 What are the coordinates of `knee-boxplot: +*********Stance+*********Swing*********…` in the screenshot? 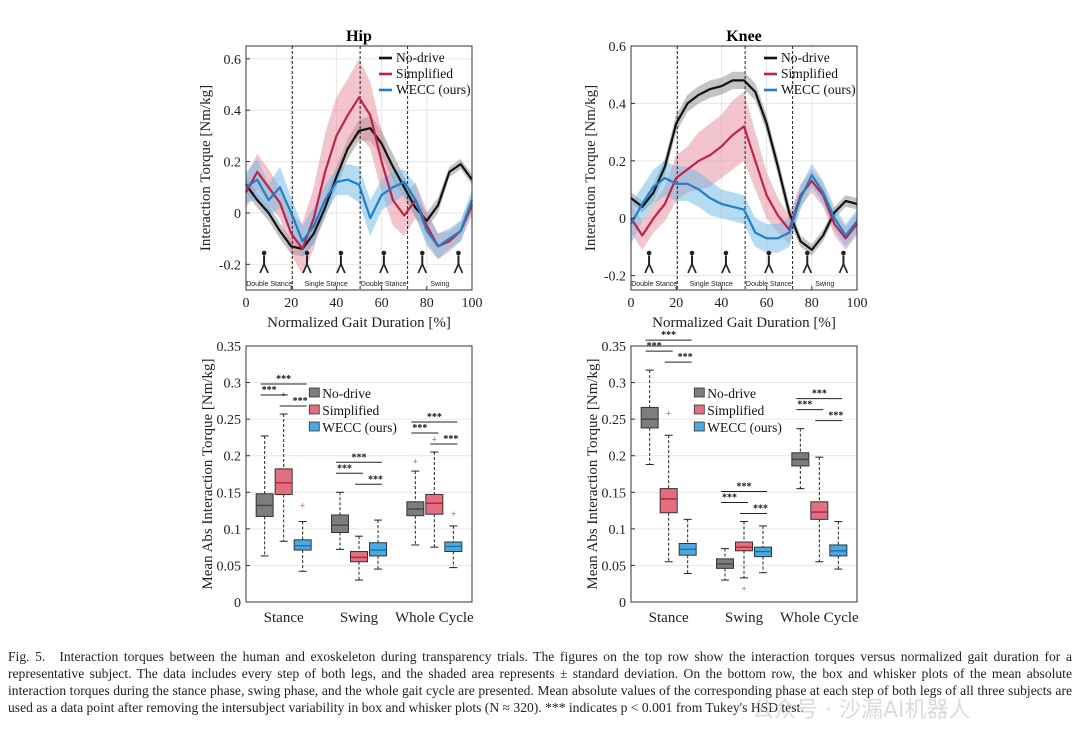 It's located at (722, 478).